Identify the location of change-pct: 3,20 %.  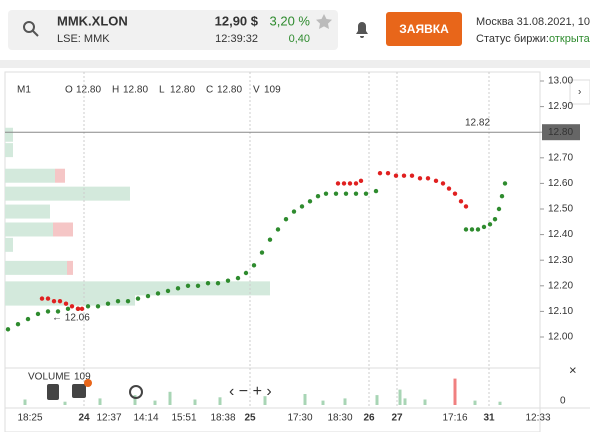
(290, 20).